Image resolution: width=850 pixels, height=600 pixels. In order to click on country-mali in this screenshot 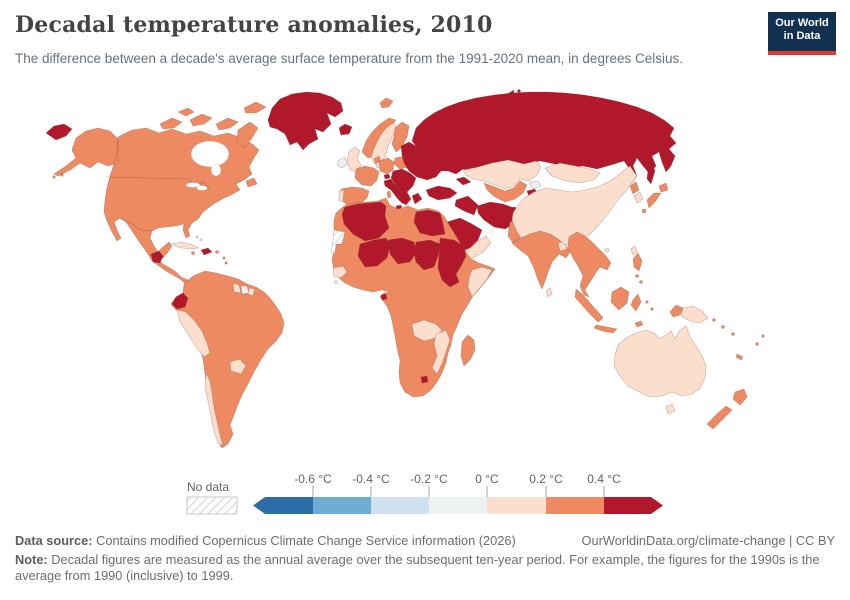, I will do `click(374, 252)`.